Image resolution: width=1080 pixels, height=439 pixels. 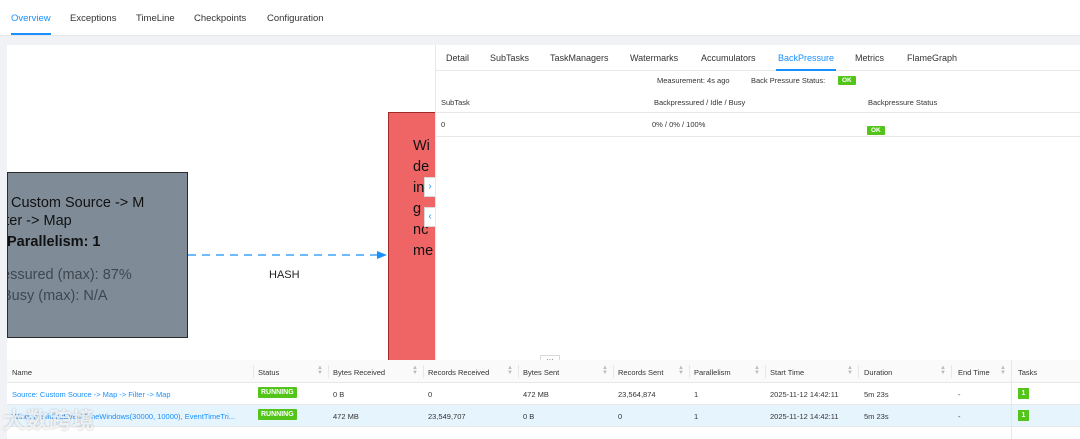 What do you see at coordinates (974, 372) in the screenshot?
I see `column-header-end-time: End Time` at bounding box center [974, 372].